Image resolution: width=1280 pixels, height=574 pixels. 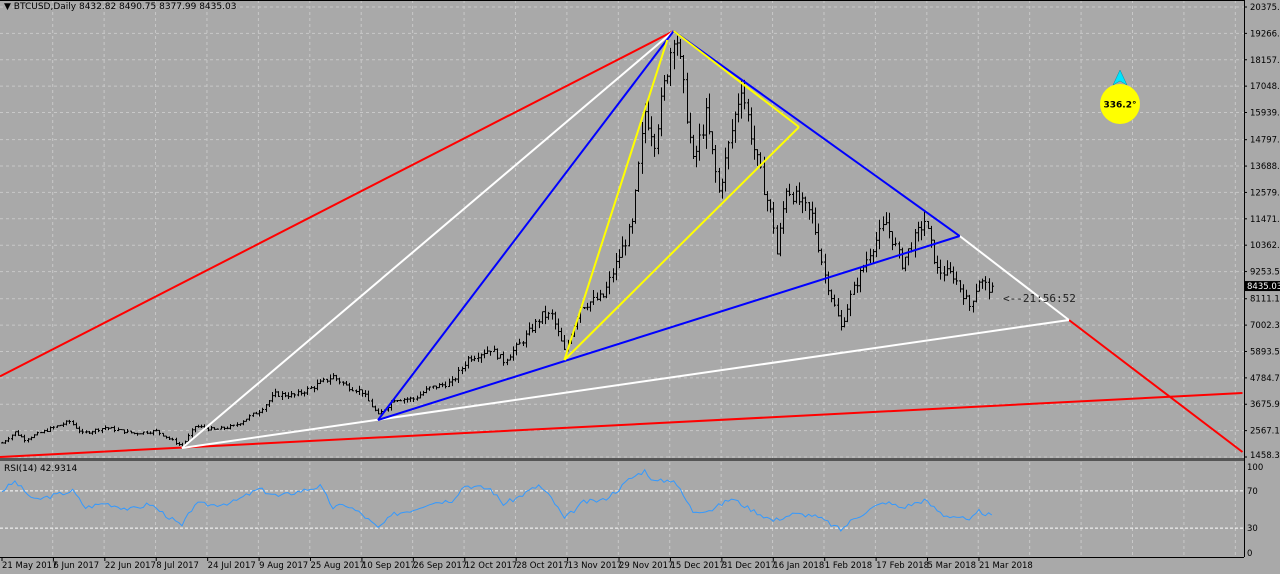 What do you see at coordinates (1263, 287) in the screenshot?
I see `current-price-value: 8435.03` at bounding box center [1263, 287].